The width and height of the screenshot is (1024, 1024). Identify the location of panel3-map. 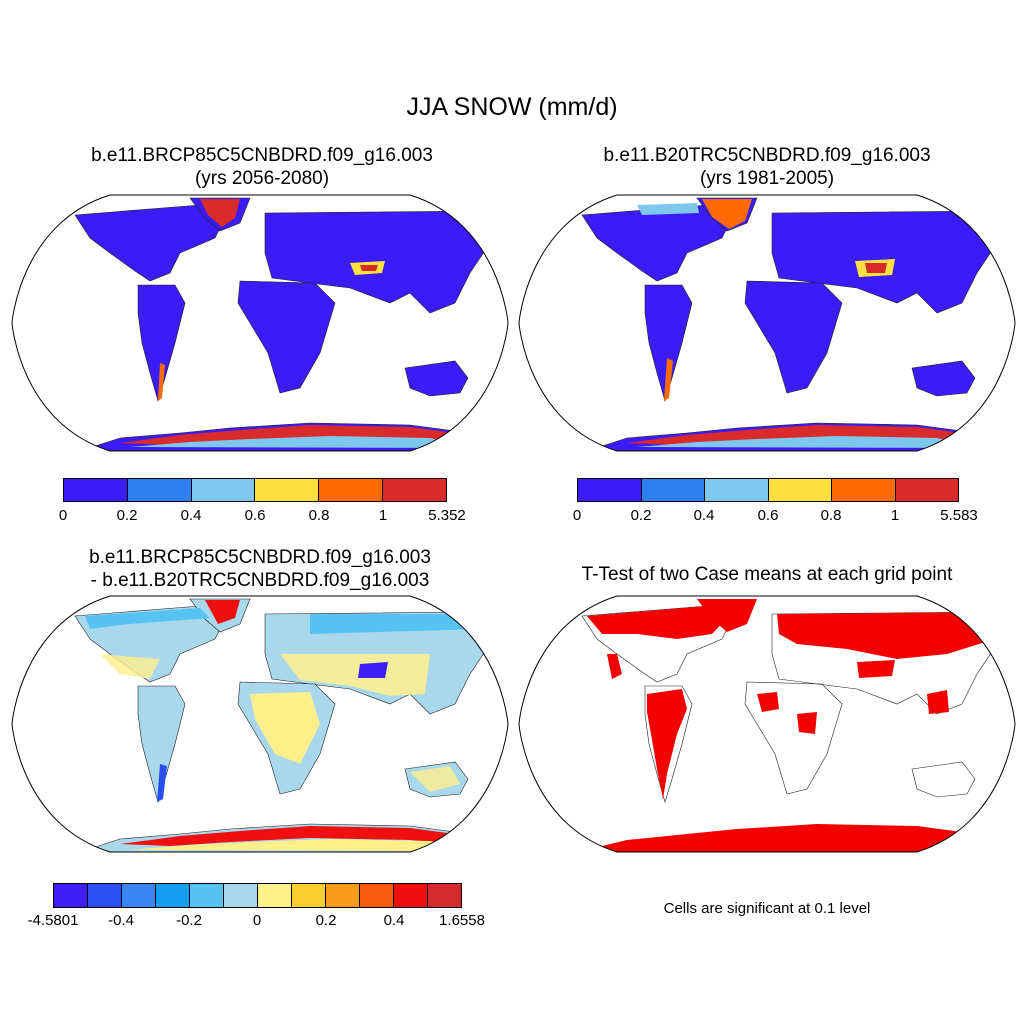
(260, 724).